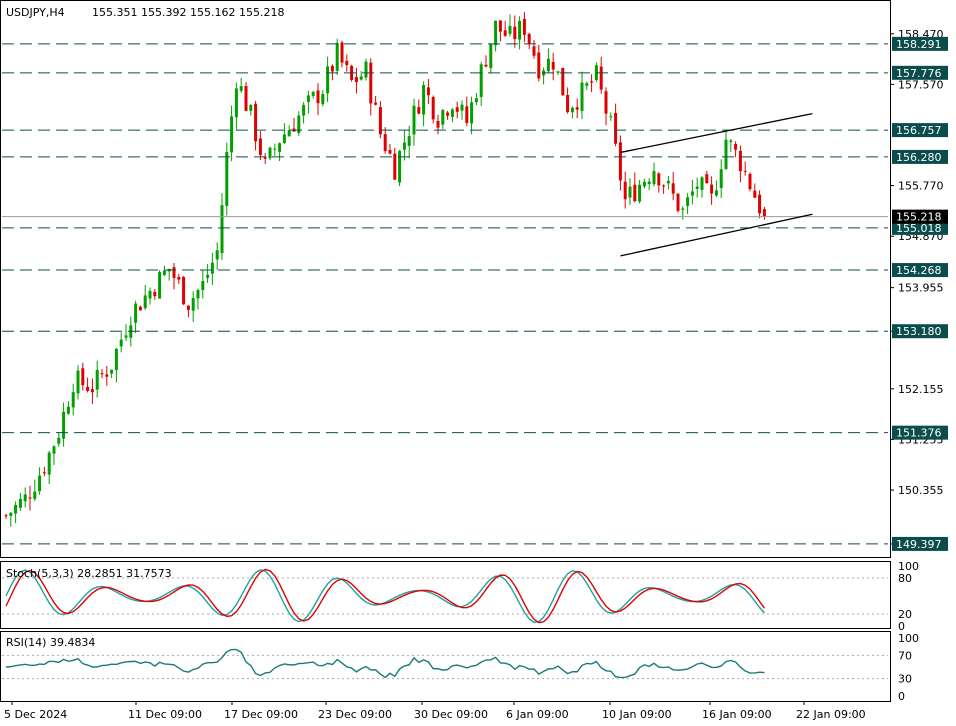  What do you see at coordinates (905, 655) in the screenshot?
I see `rsi-scale-label: 70` at bounding box center [905, 655].